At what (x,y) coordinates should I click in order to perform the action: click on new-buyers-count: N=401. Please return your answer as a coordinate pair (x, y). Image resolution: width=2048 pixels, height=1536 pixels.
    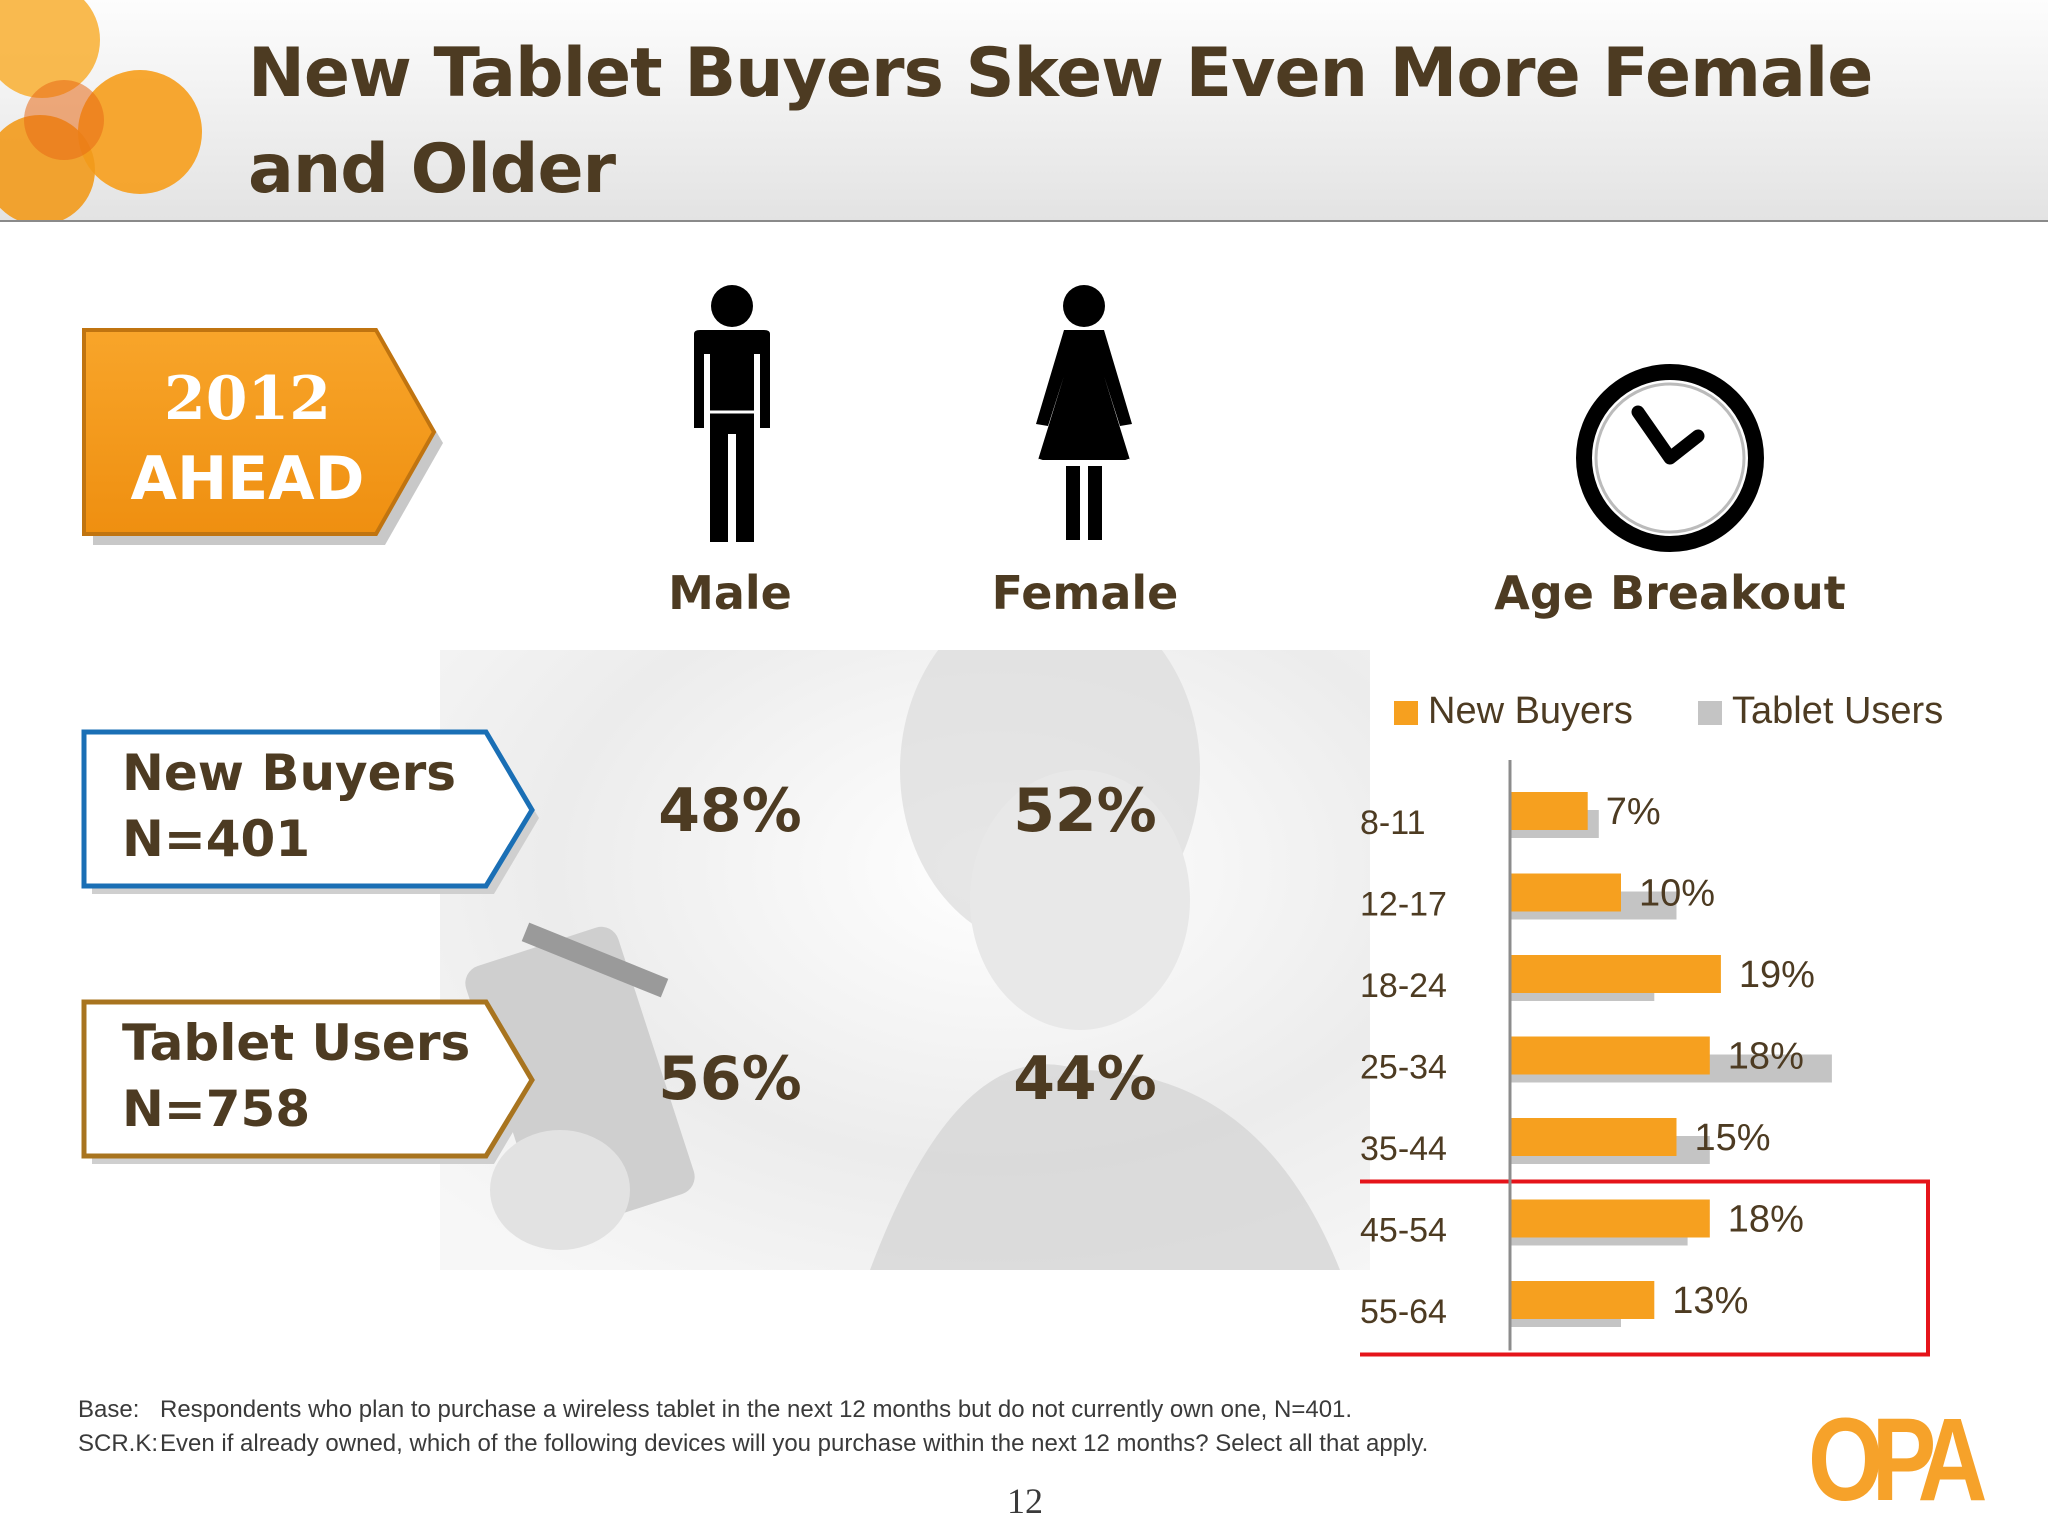
    Looking at the image, I should click on (216, 839).